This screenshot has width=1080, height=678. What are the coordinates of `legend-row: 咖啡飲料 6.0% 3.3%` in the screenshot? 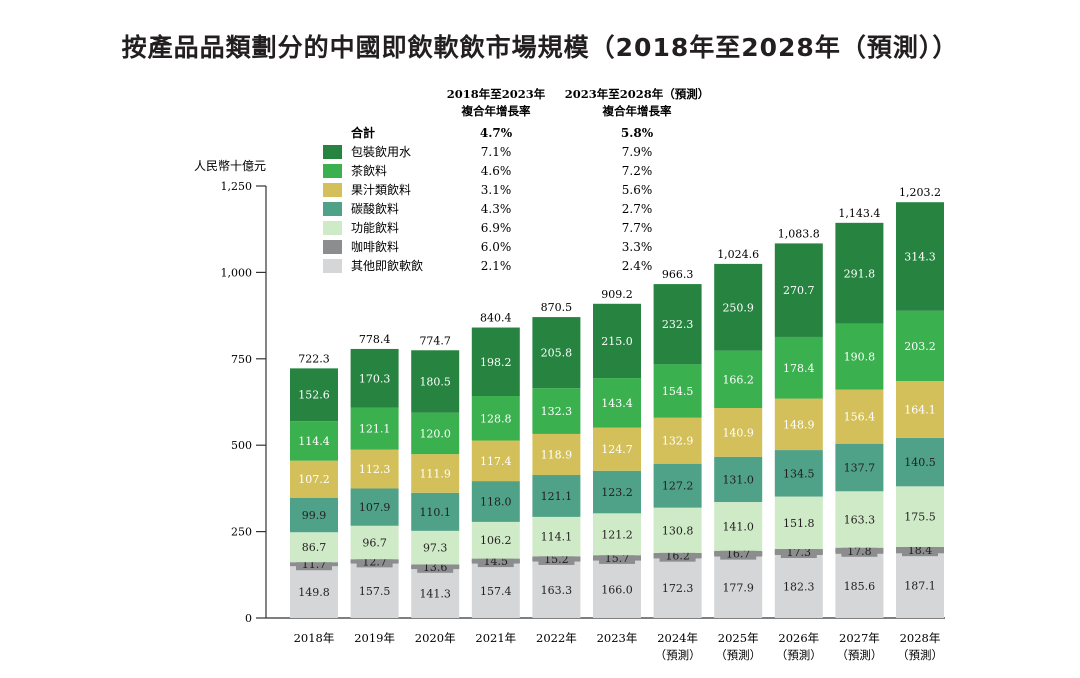 It's located at (487, 246).